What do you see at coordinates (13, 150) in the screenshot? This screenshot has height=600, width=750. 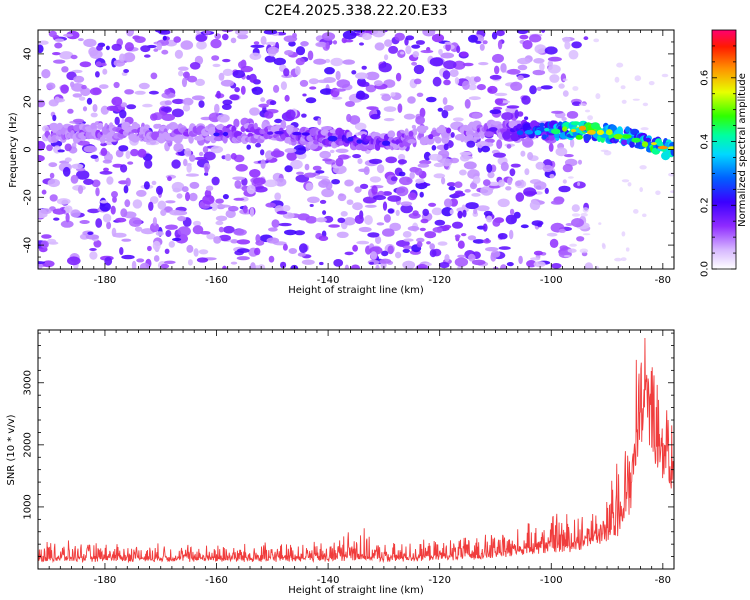 I see `spectrogram-y-label: Frequency (Hz)` at bounding box center [13, 150].